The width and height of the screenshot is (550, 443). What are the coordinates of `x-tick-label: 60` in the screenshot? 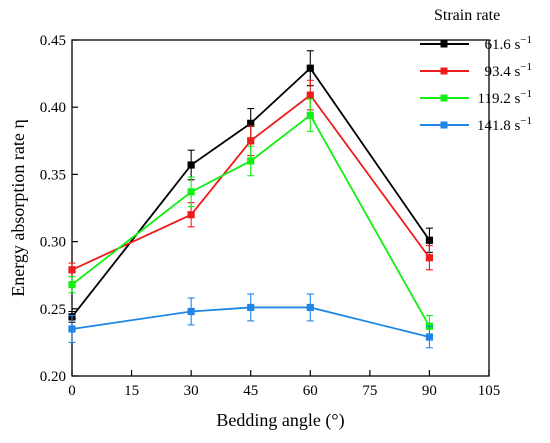 It's located at (310, 391).